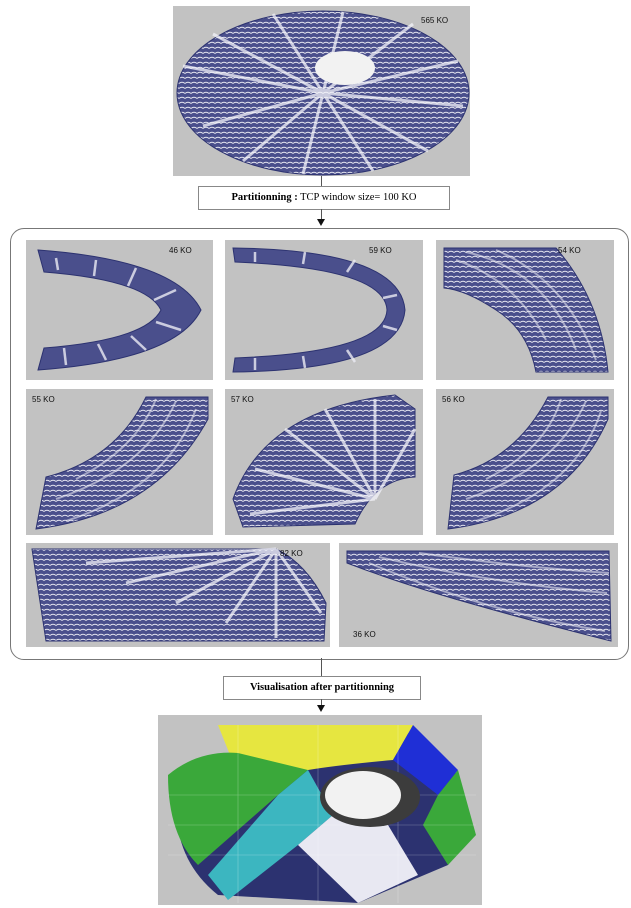  I want to click on partition-3-image: 54 KO, so click(525, 310).